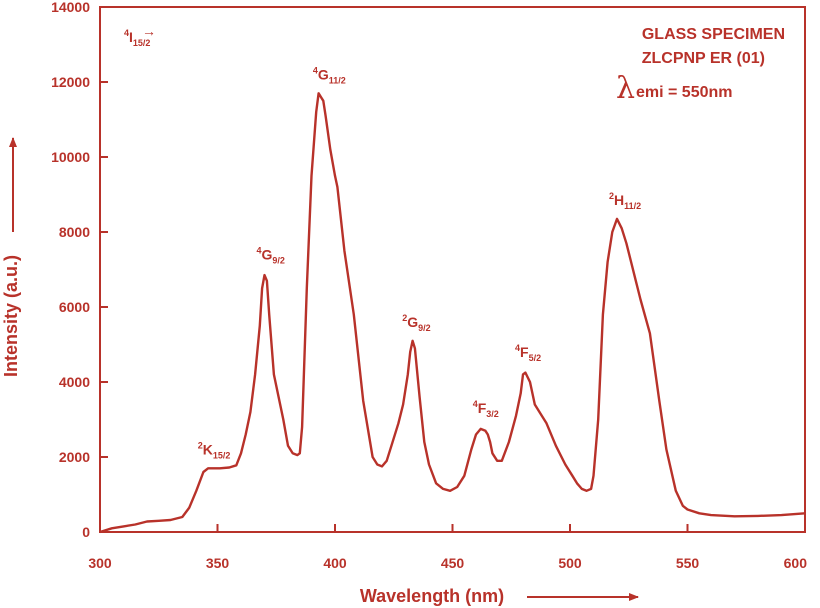 The width and height of the screenshot is (820, 608). Describe the element at coordinates (570, 563) in the screenshot. I see `x-tick-label: 500` at that location.